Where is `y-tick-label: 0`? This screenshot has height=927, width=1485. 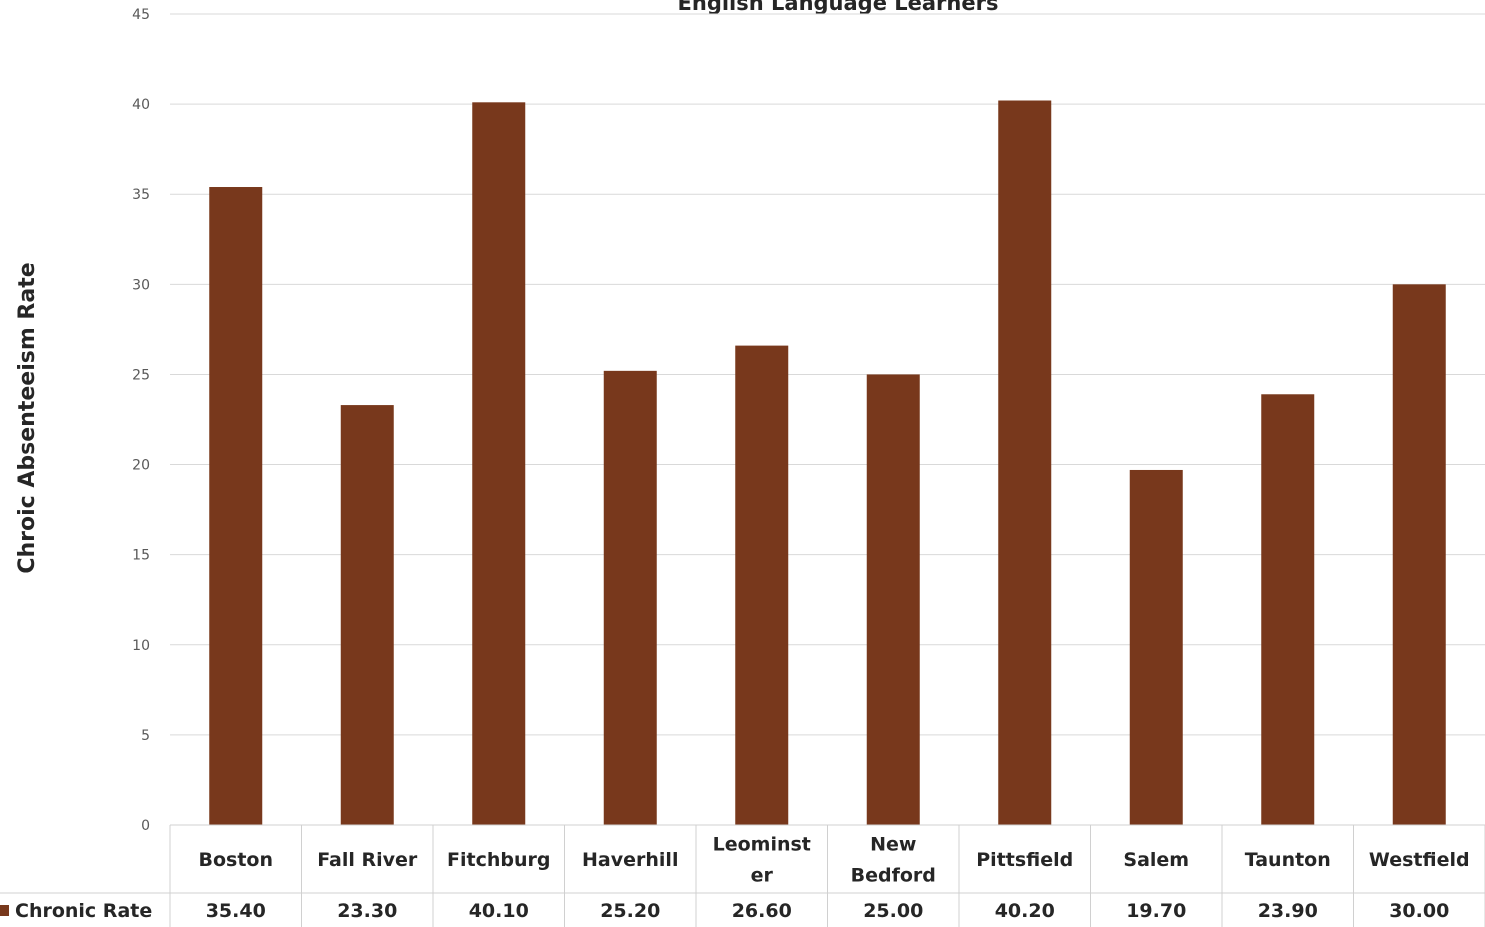 y-tick-label: 0 is located at coordinates (145, 826).